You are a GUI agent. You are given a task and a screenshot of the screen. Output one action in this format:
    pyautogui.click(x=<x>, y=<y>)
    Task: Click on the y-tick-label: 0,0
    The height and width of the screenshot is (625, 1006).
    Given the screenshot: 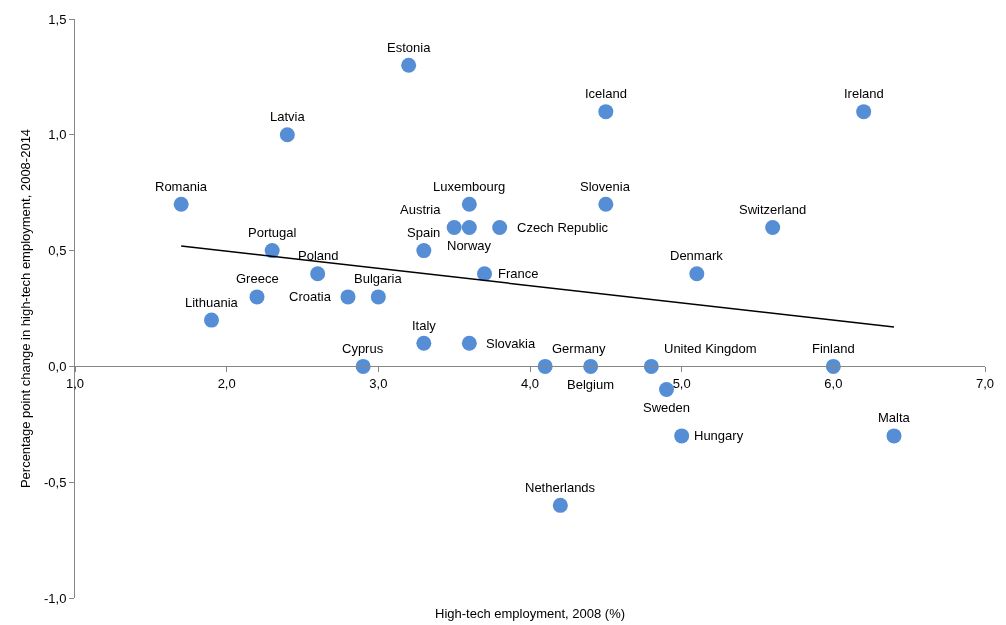 What is the action you would take?
    pyautogui.click(x=57, y=366)
    